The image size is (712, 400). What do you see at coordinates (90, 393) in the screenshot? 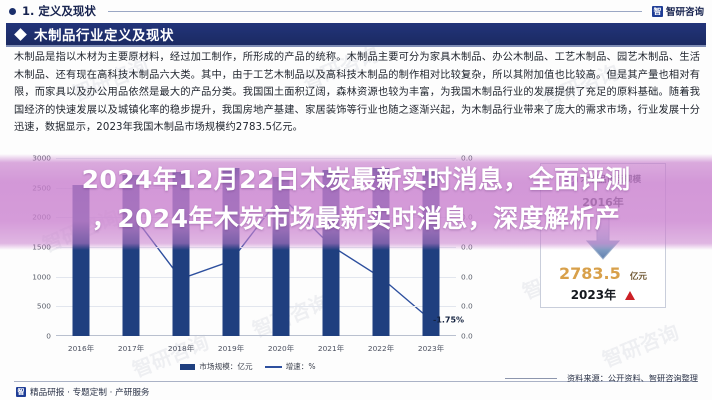
I see `footer-services-text: 精品研报 · 专题定制 · 产研服务` at bounding box center [90, 393].